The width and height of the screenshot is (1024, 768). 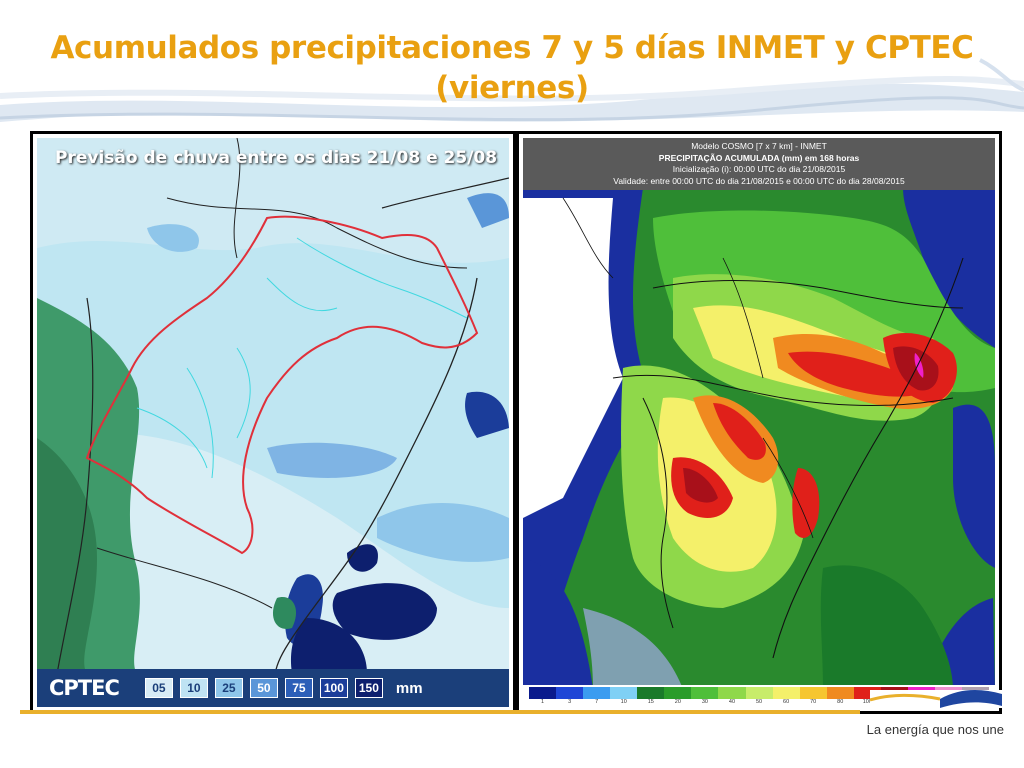 What do you see at coordinates (759, 146) in the screenshot?
I see `model-name: Modelo COSMO [7 x 7 km] - INMET` at bounding box center [759, 146].